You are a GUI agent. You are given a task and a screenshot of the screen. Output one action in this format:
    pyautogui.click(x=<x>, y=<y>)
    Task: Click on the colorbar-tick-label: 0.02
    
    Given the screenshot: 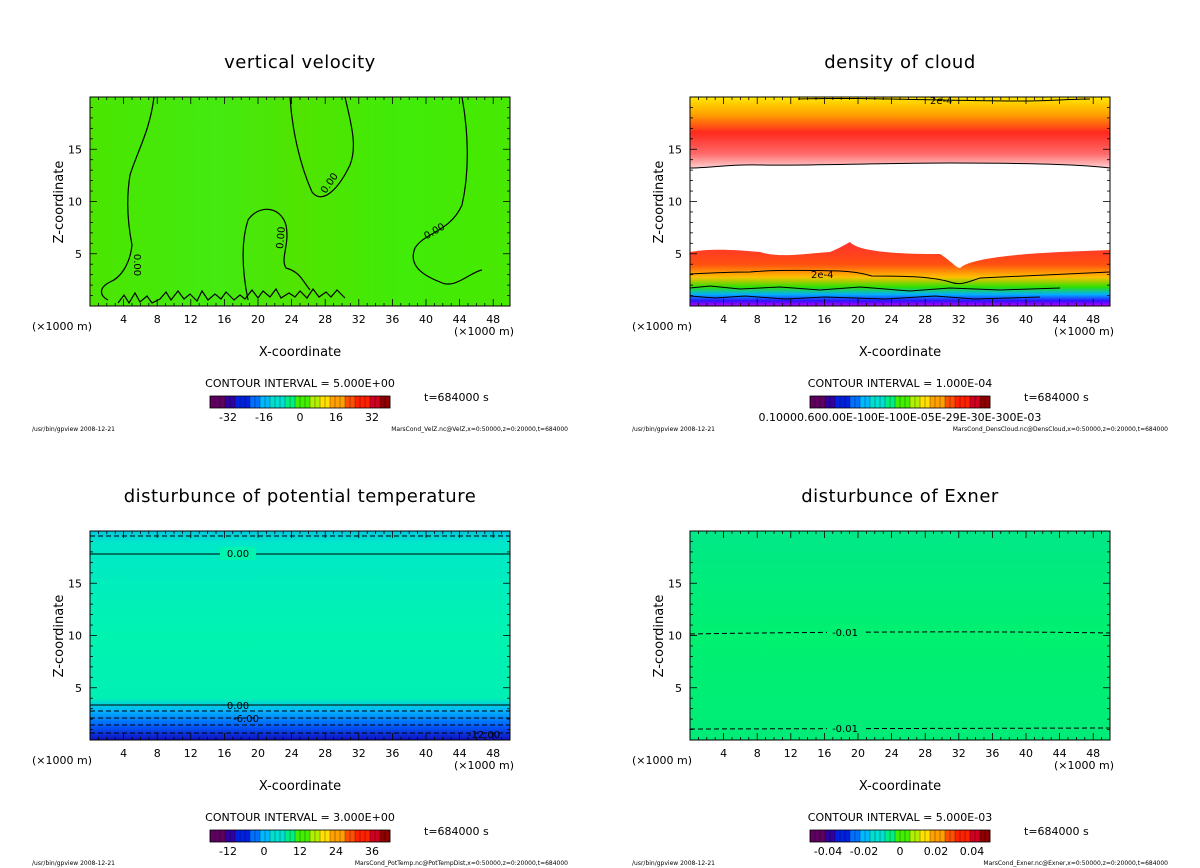 What is the action you would take?
    pyautogui.click(x=936, y=851)
    